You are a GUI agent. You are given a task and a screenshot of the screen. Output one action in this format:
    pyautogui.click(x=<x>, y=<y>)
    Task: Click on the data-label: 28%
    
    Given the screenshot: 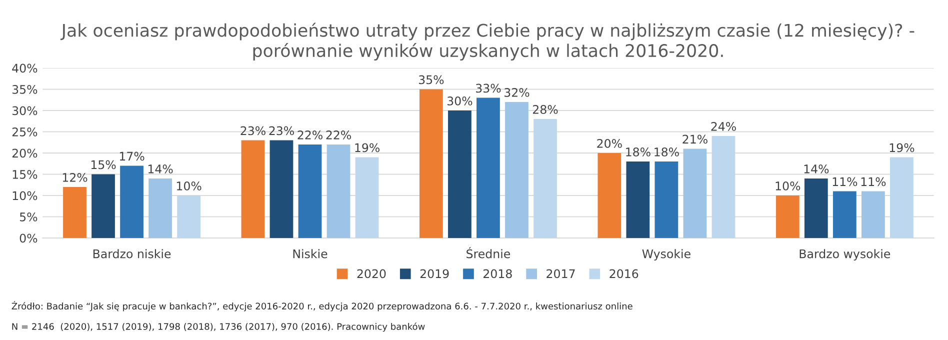 What is the action you would take?
    pyautogui.click(x=545, y=109)
    